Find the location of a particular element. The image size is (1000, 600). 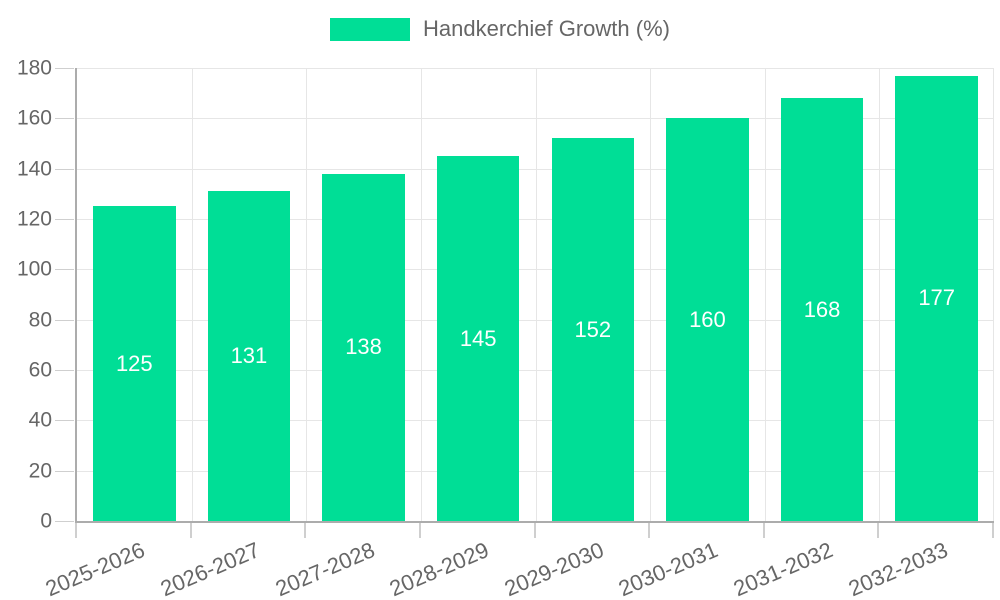

y-tick-label-20: 20 is located at coordinates (40, 471).